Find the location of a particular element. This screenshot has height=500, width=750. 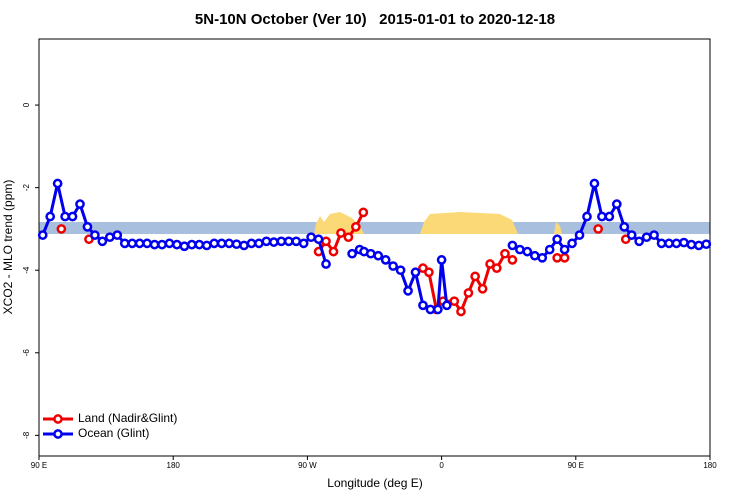

x-tick-label: 90 W is located at coordinates (307, 465).